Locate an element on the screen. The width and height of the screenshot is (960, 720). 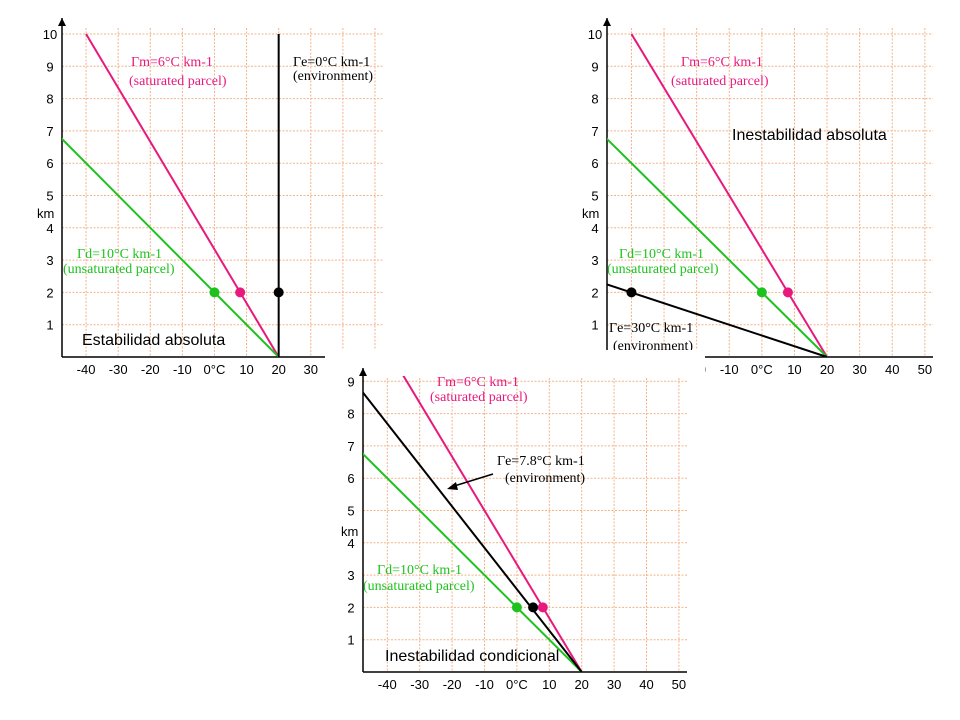
grid is located at coordinates (525, 525).